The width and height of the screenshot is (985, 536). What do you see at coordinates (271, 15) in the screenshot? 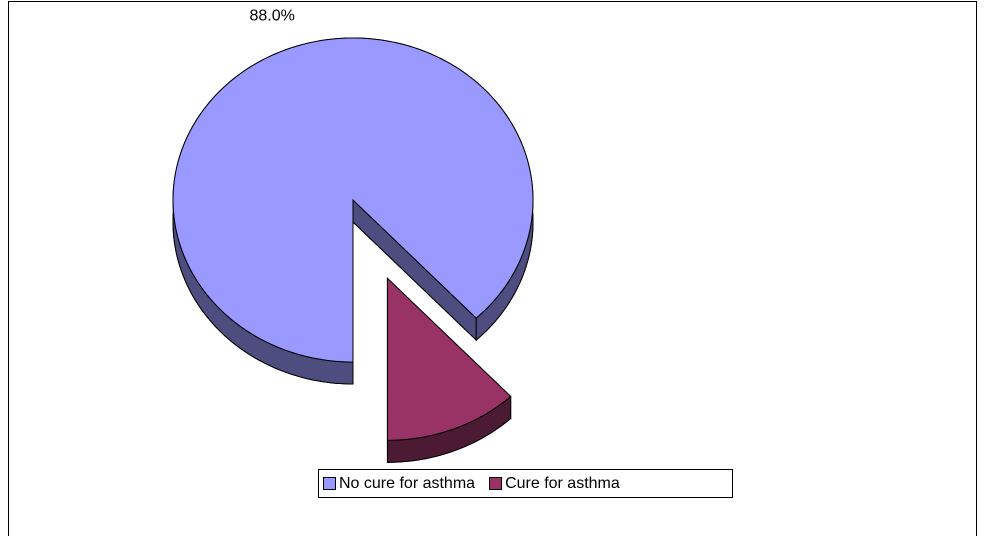
I see `data-label: 88.0%` at bounding box center [271, 15].